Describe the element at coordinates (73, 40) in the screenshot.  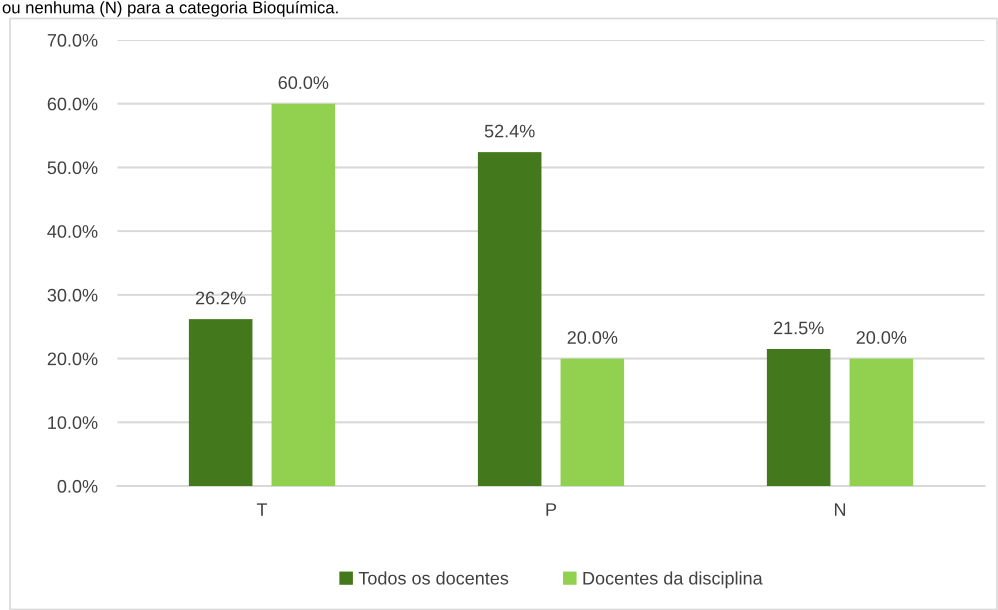
I see `y-tick-label: 70.0%` at that location.